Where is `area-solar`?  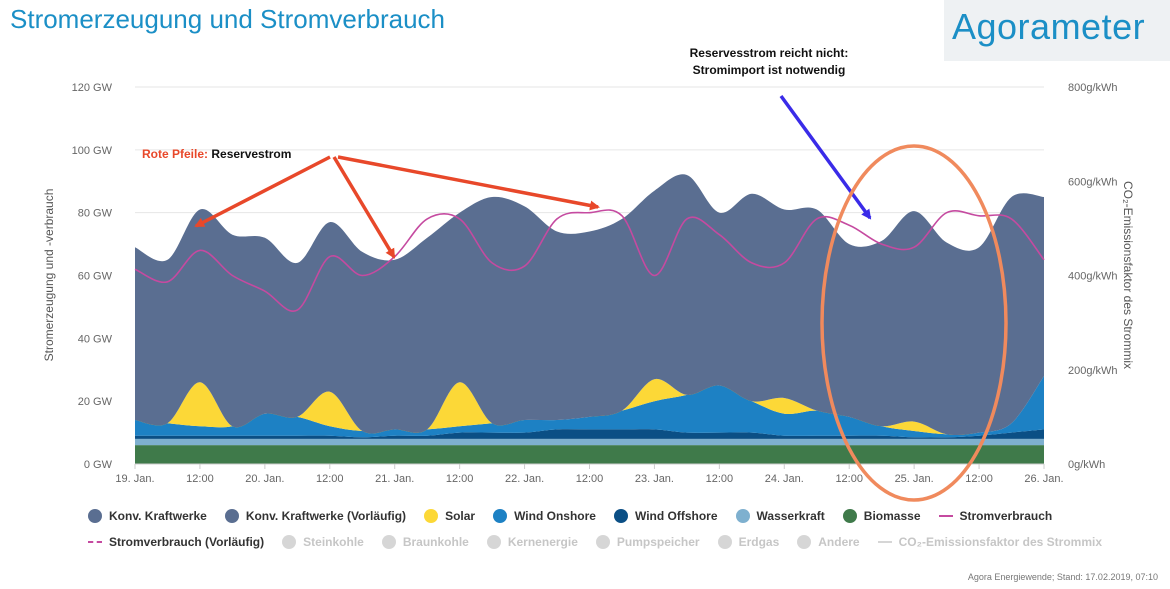
area-solar is located at coordinates (589, 405).